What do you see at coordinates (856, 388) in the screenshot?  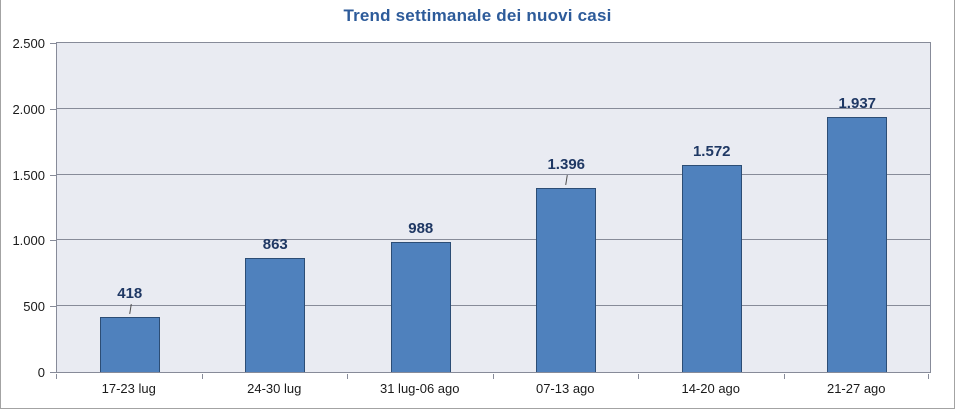 I see `x-axis-label: 21-27 ago` at bounding box center [856, 388].